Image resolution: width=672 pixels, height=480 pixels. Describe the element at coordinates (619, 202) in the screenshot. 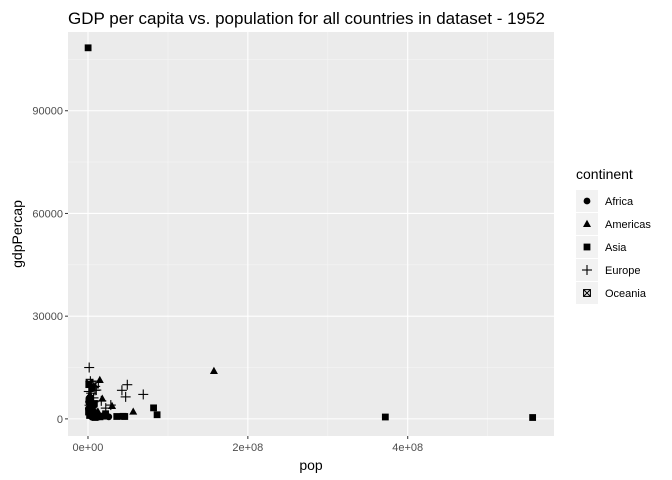

I see `legend-label: Africa` at that location.